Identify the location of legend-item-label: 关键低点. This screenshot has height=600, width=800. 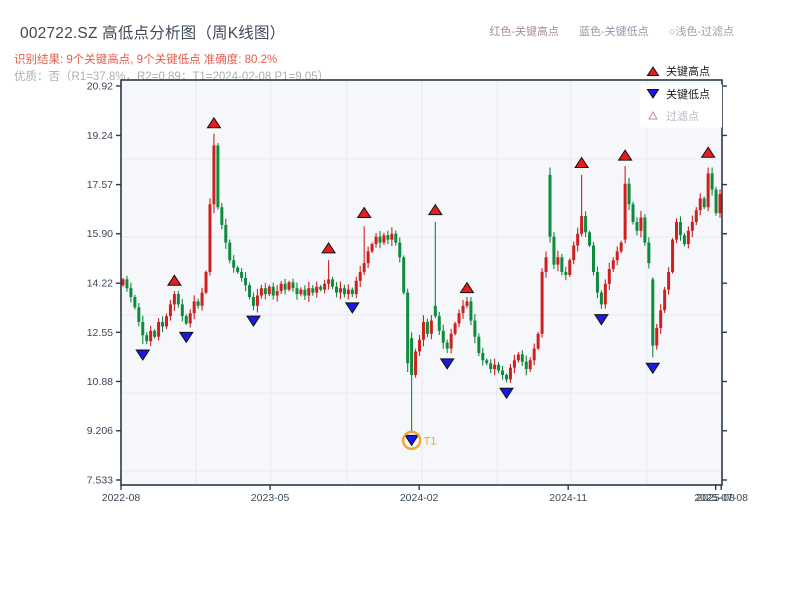
(688, 94).